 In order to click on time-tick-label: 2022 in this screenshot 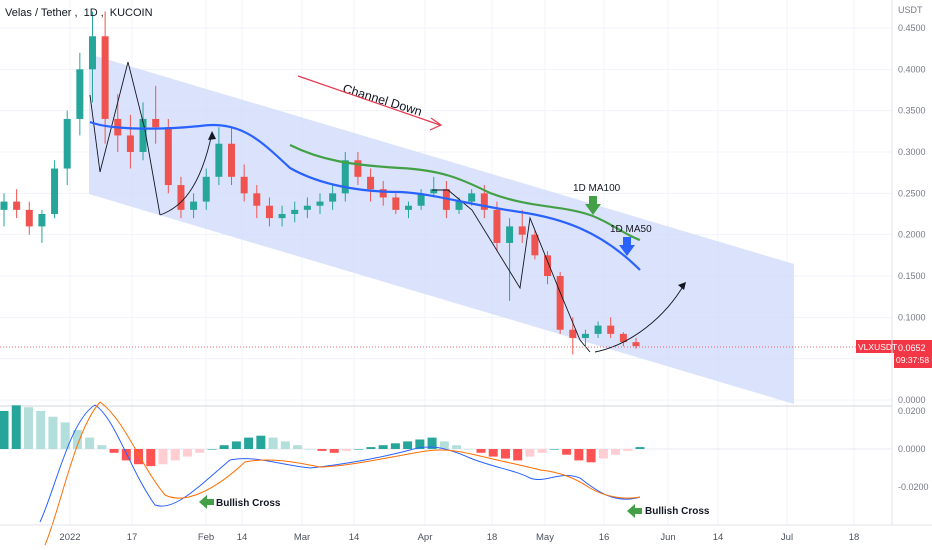, I will do `click(69, 537)`.